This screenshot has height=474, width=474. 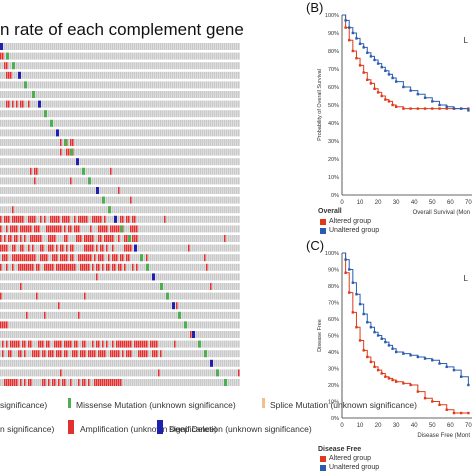 I want to click on km-legend-swatch-altered-b, so click(x=323, y=222).